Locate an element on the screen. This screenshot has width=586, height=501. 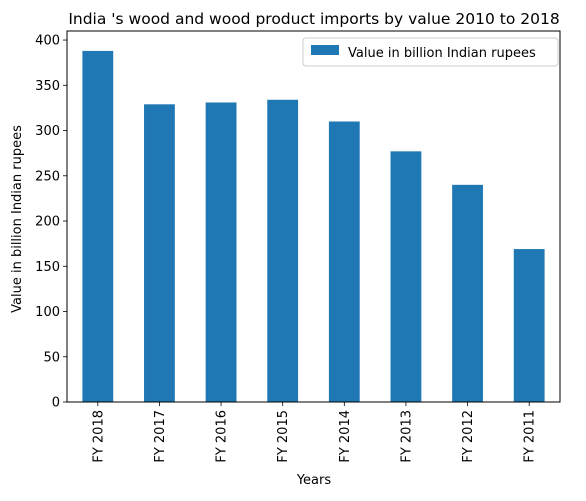
y-tick-label: 400 is located at coordinates (47, 41).